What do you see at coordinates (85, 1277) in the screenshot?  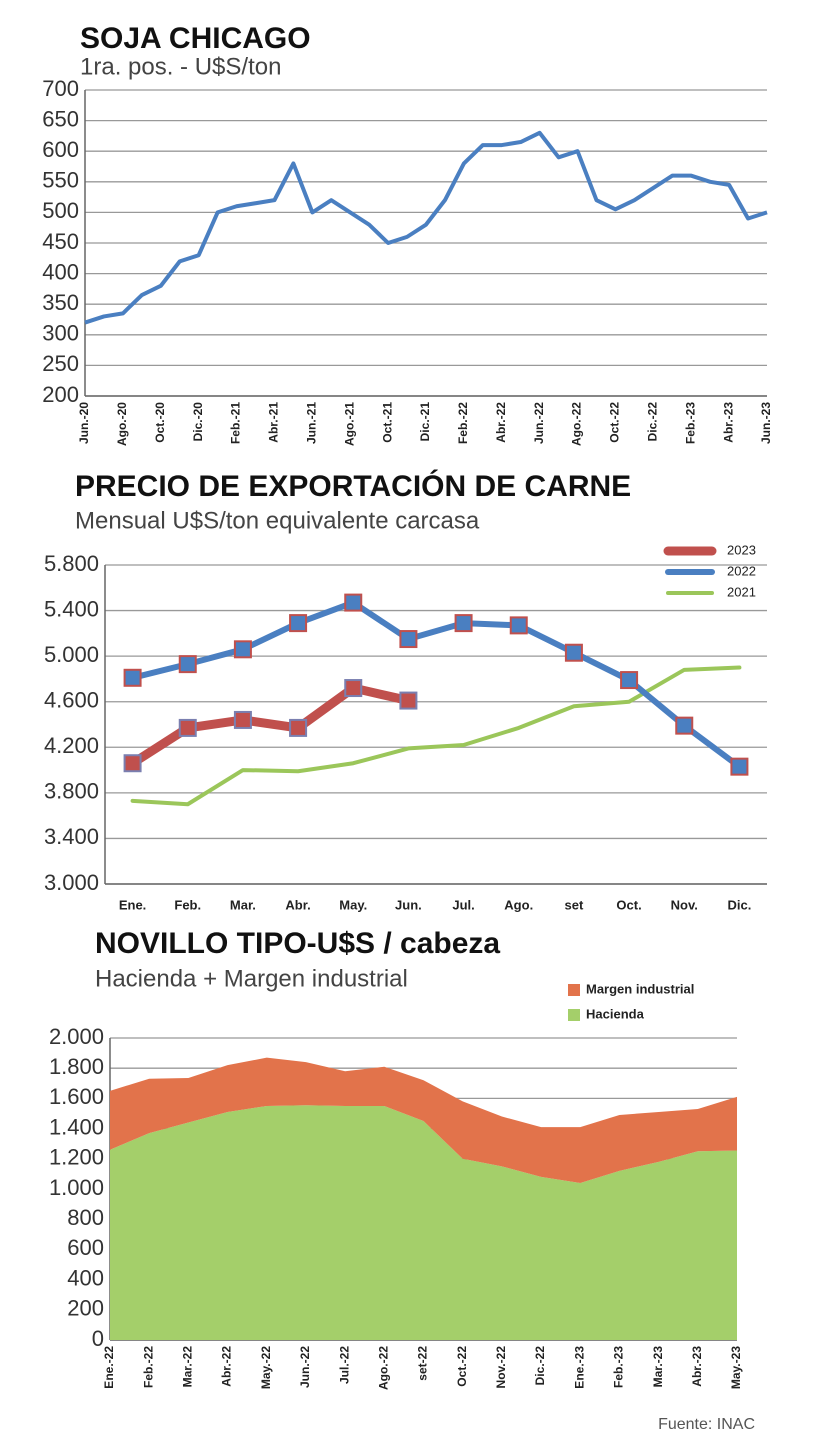 I see `y-tick-label: 400` at bounding box center [85, 1277].